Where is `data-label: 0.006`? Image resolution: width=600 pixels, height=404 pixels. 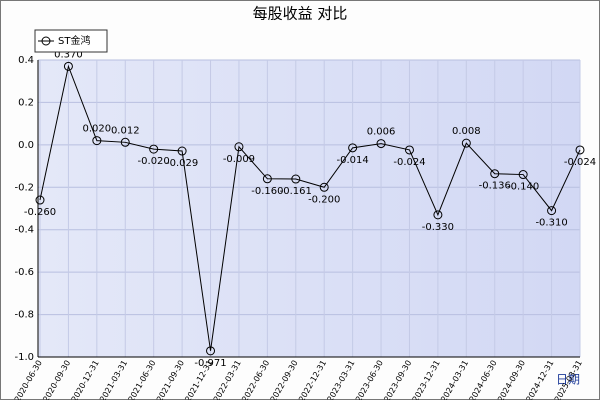
data-label: 0.006 is located at coordinates (381, 132).